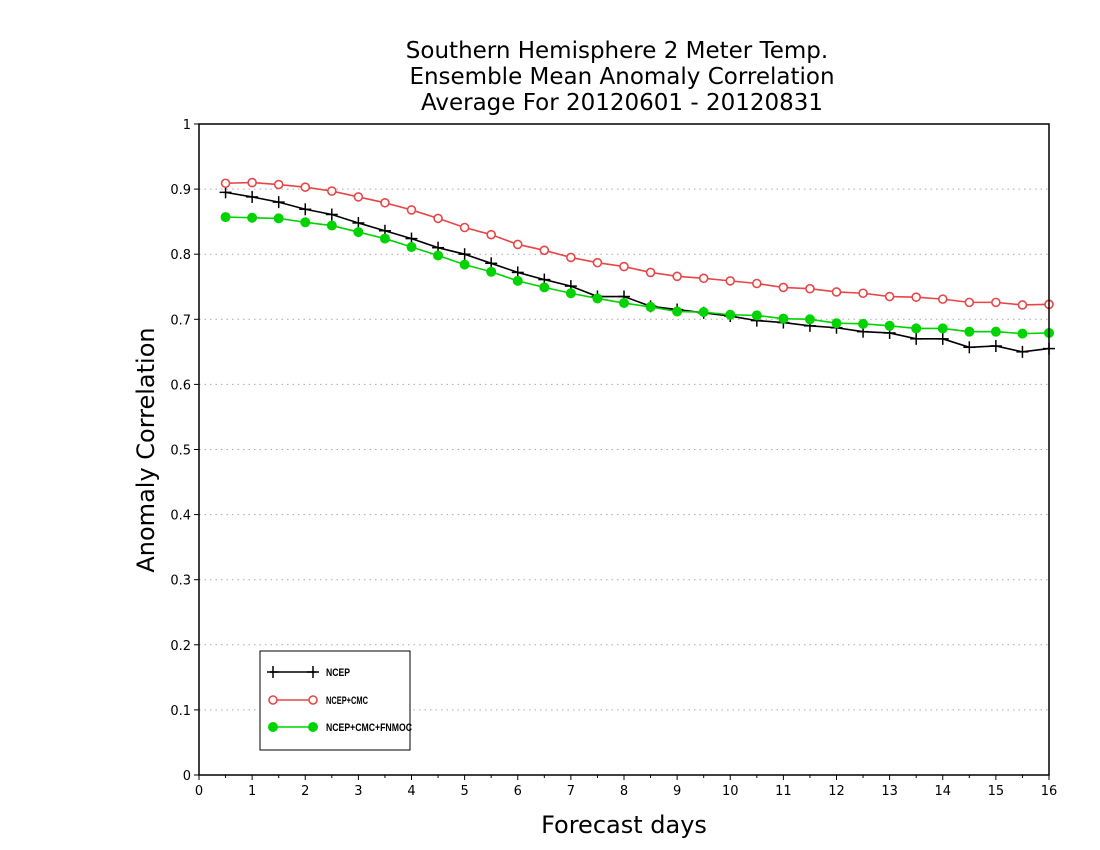  I want to click on x-tick-label: 16, so click(1049, 791).